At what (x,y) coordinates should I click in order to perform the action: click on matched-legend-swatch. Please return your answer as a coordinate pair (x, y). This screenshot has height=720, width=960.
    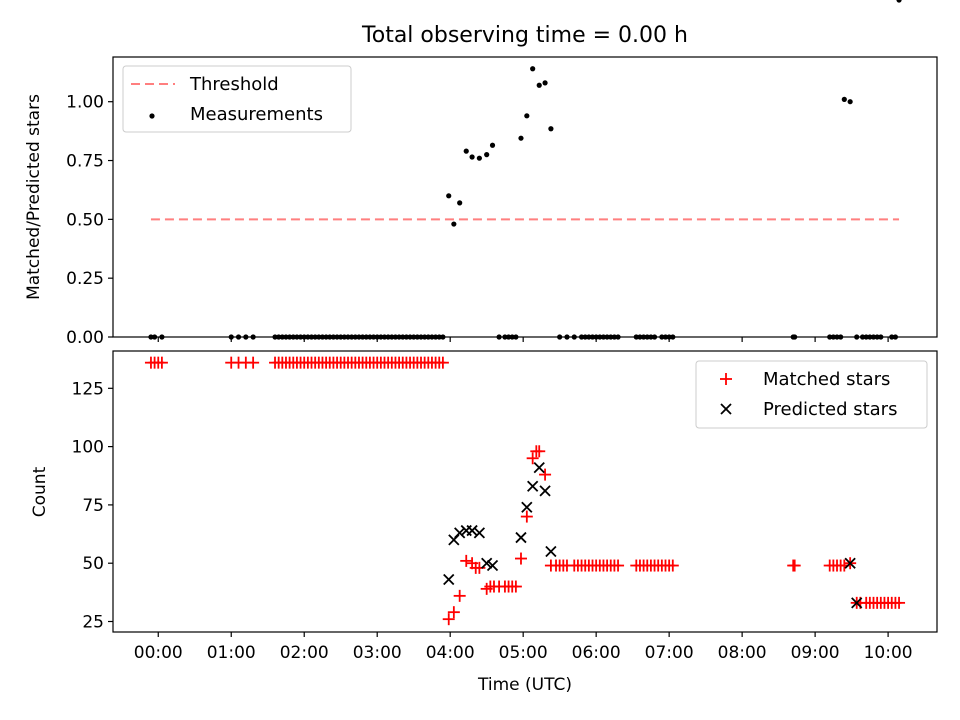
    Looking at the image, I should click on (726, 379).